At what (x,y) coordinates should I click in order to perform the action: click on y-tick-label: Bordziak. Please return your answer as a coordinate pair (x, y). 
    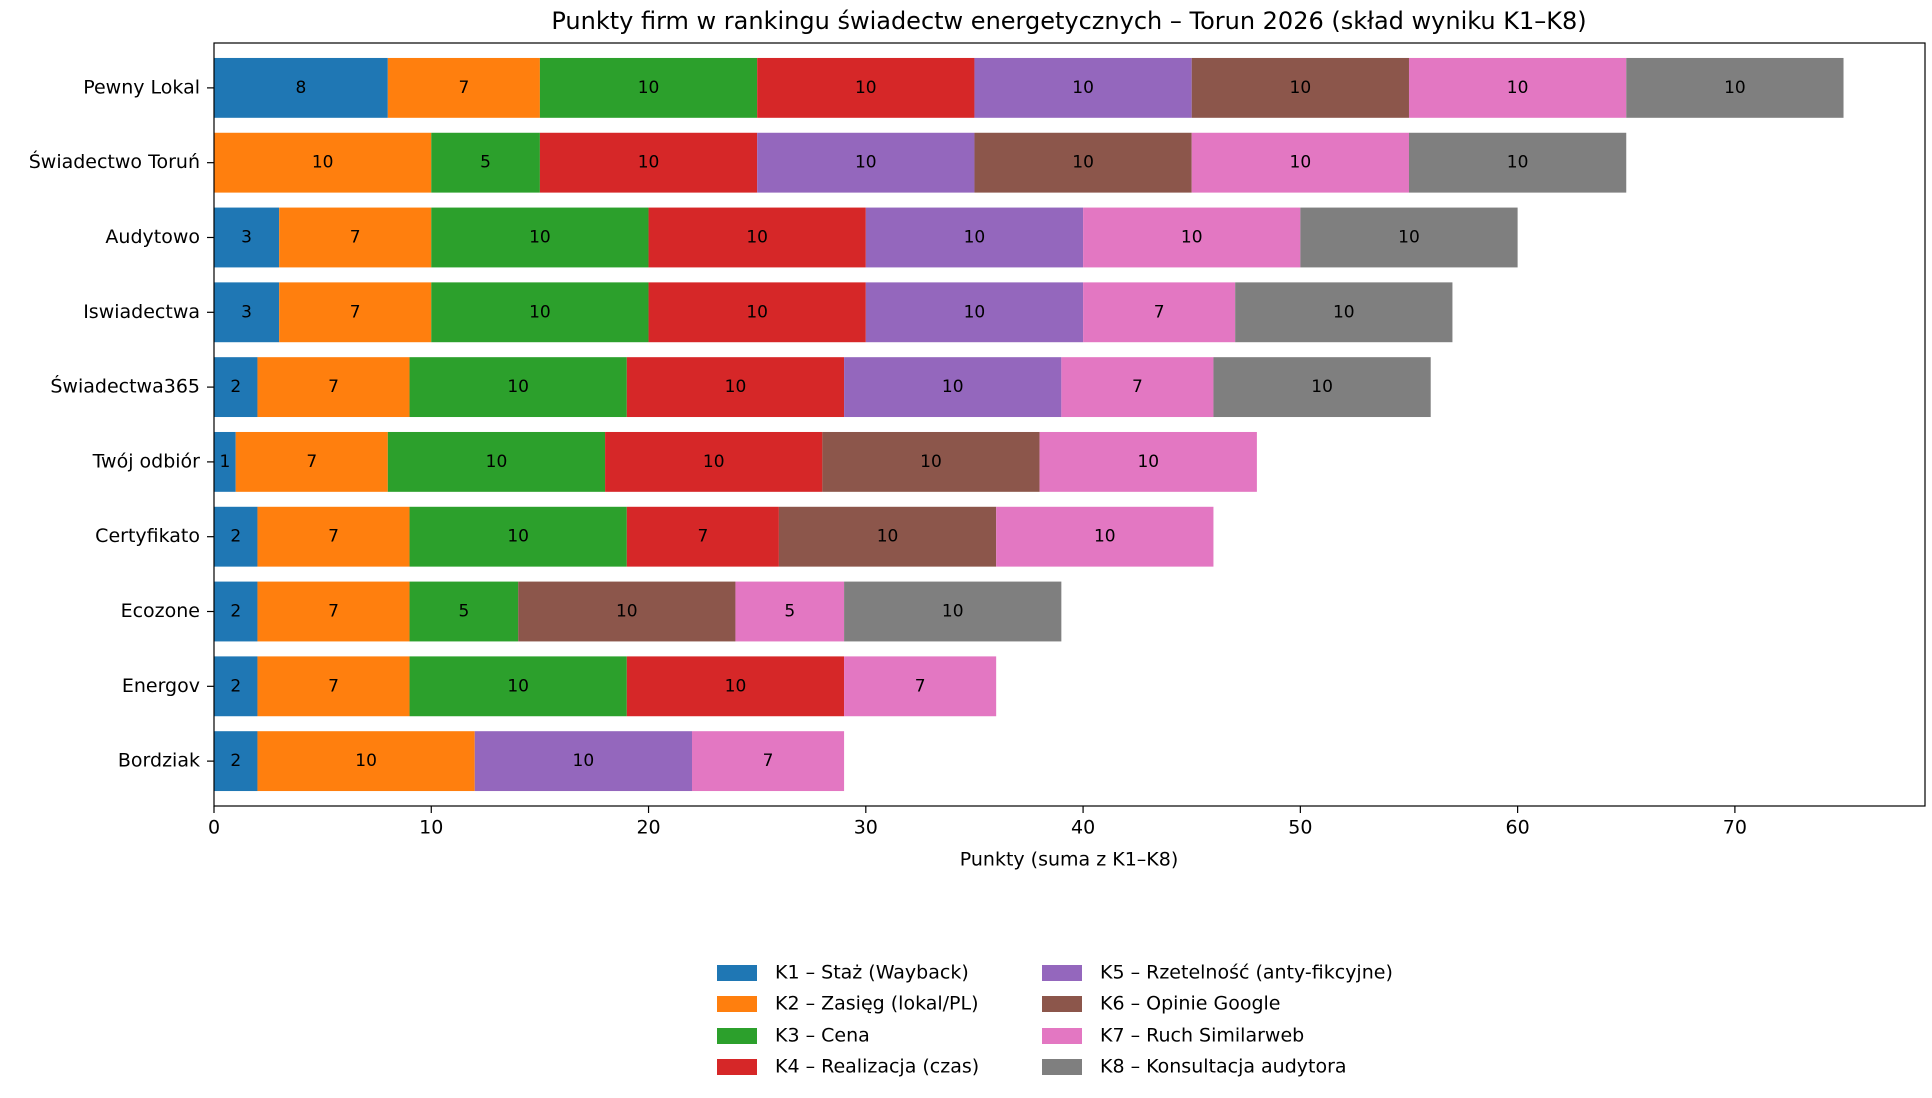
    Looking at the image, I should click on (159, 761).